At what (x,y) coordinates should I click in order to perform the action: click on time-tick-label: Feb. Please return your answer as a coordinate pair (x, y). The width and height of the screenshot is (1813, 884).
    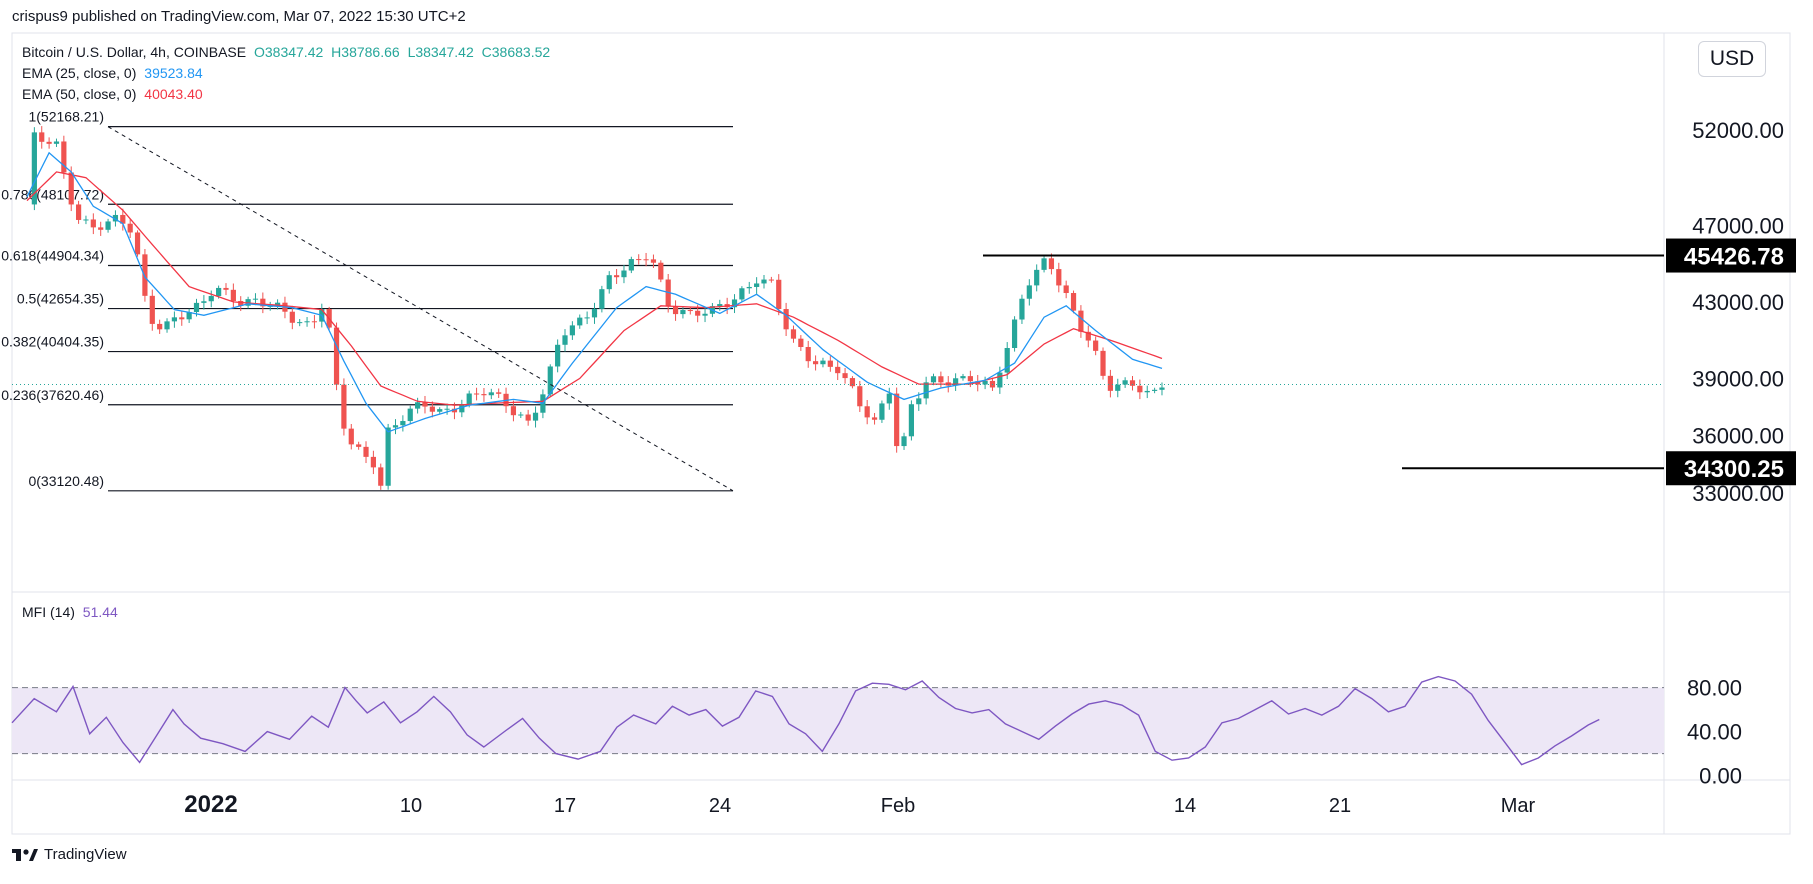
    Looking at the image, I should click on (898, 806).